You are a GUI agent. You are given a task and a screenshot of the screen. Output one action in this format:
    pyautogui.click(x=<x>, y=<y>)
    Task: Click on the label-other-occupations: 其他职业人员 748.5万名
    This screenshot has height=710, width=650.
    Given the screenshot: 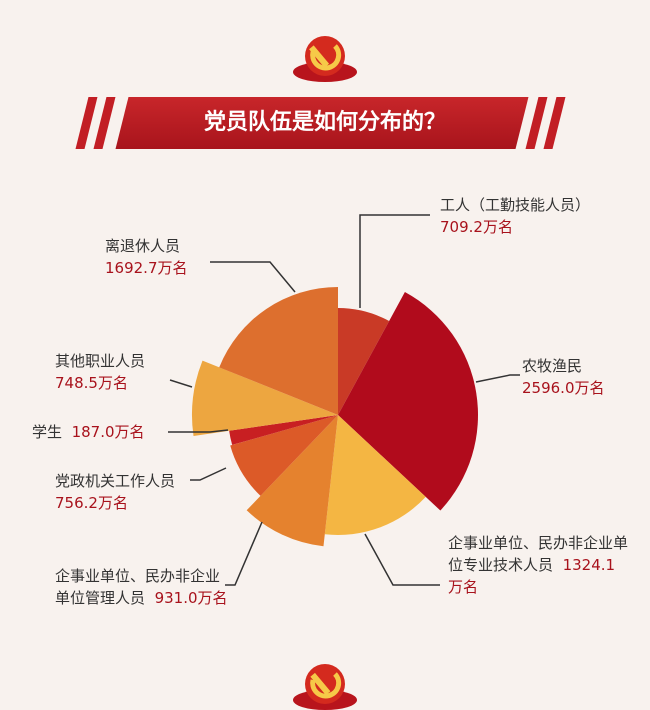 What is the action you would take?
    pyautogui.click(x=100, y=372)
    